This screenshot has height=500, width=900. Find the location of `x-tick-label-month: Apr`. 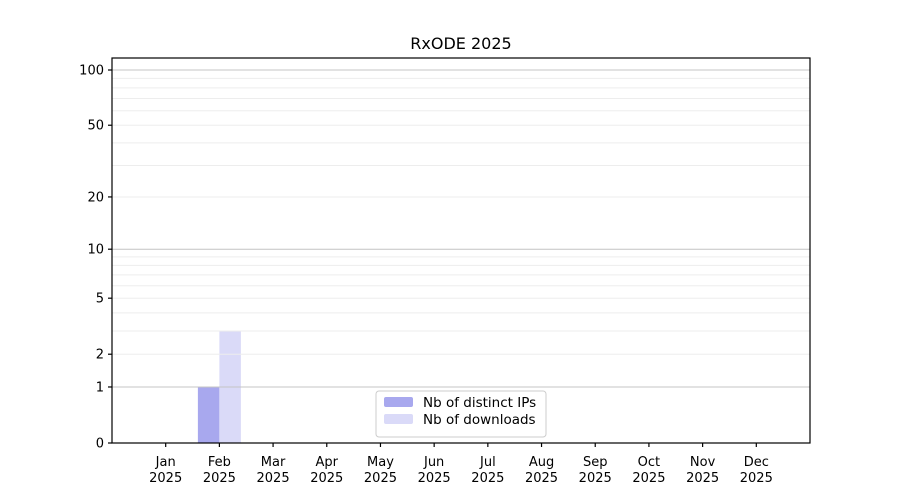

x-tick-label-month: Apr is located at coordinates (327, 462).